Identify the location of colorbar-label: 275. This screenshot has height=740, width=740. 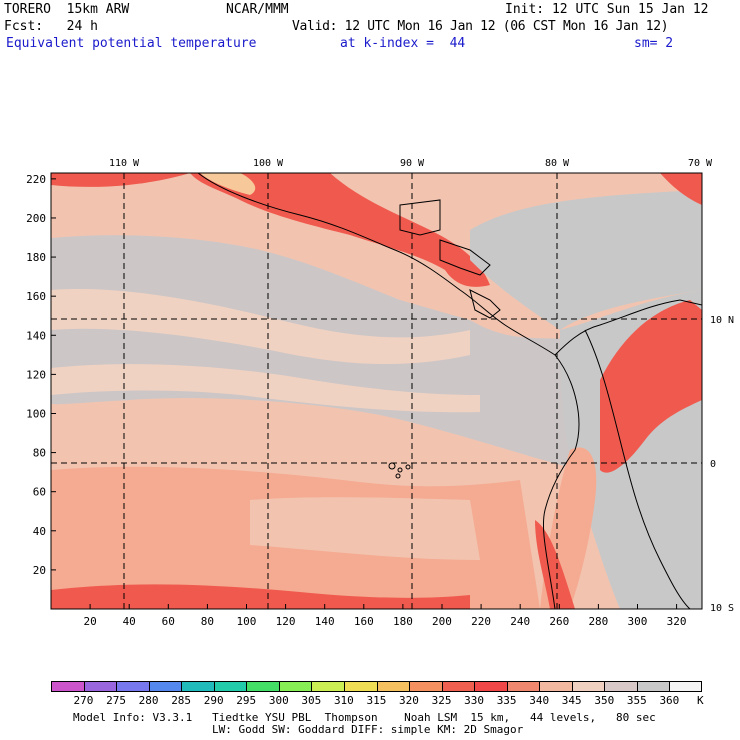
(116, 700).